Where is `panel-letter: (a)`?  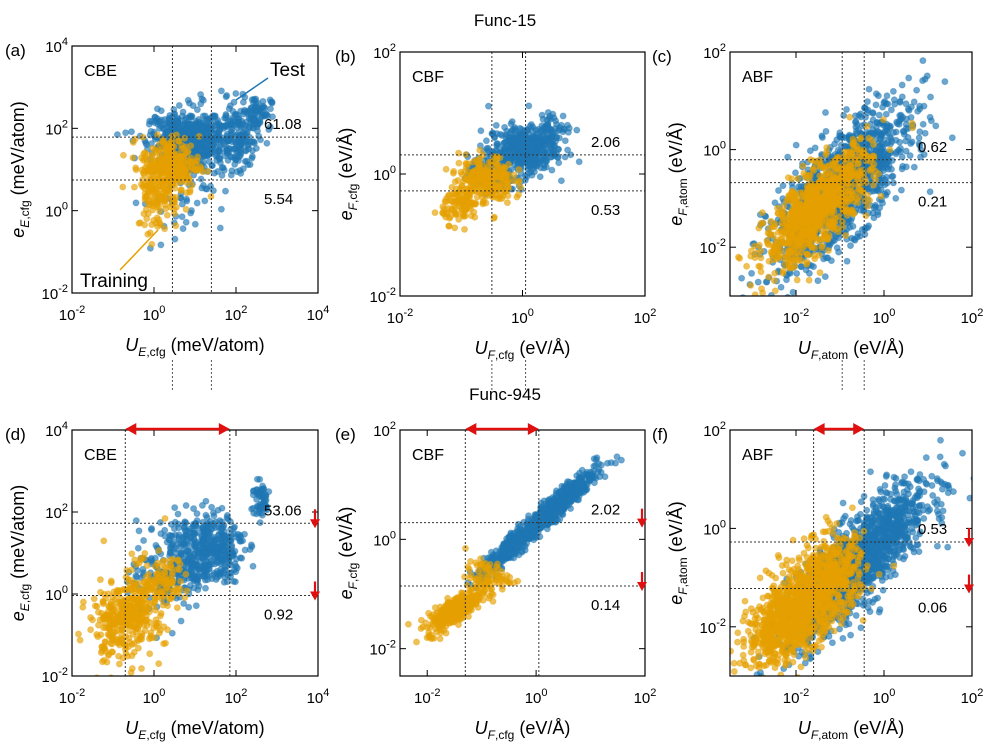
panel-letter: (a) is located at coordinates (15, 50).